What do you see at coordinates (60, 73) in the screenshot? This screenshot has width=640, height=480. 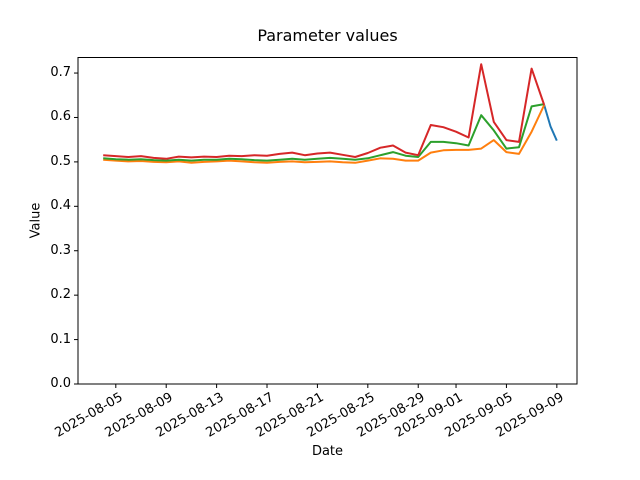 I see `y-tick-label: 0.7` at bounding box center [60, 73].